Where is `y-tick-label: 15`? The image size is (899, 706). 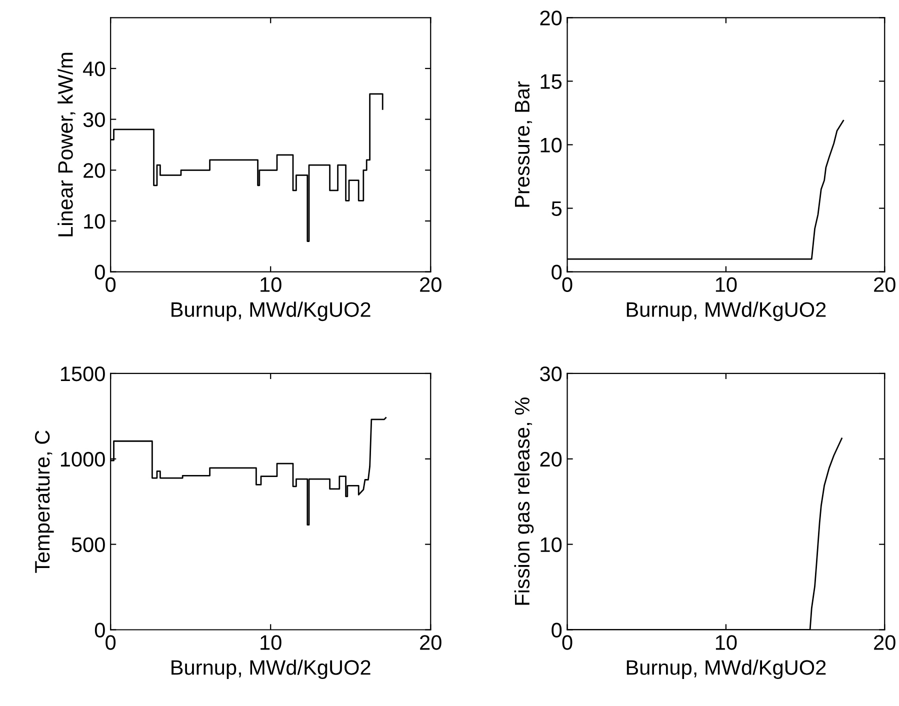 y-tick-label: 15 is located at coordinates (551, 81).